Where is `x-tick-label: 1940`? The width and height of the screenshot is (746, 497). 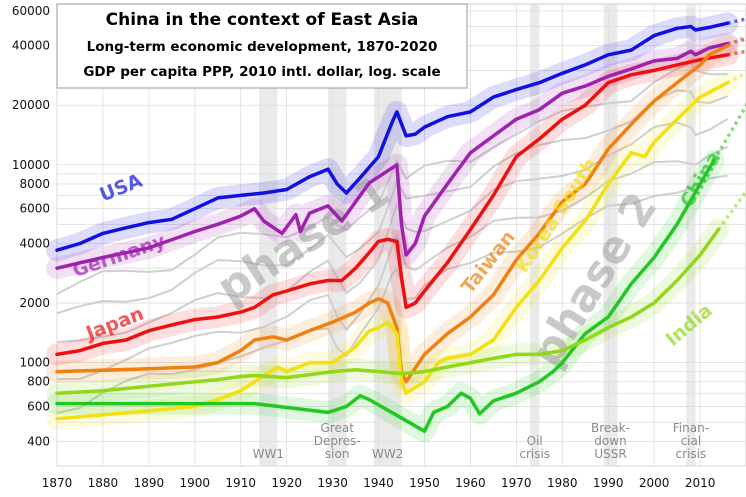
x-tick-label: 1940 is located at coordinates (378, 483).